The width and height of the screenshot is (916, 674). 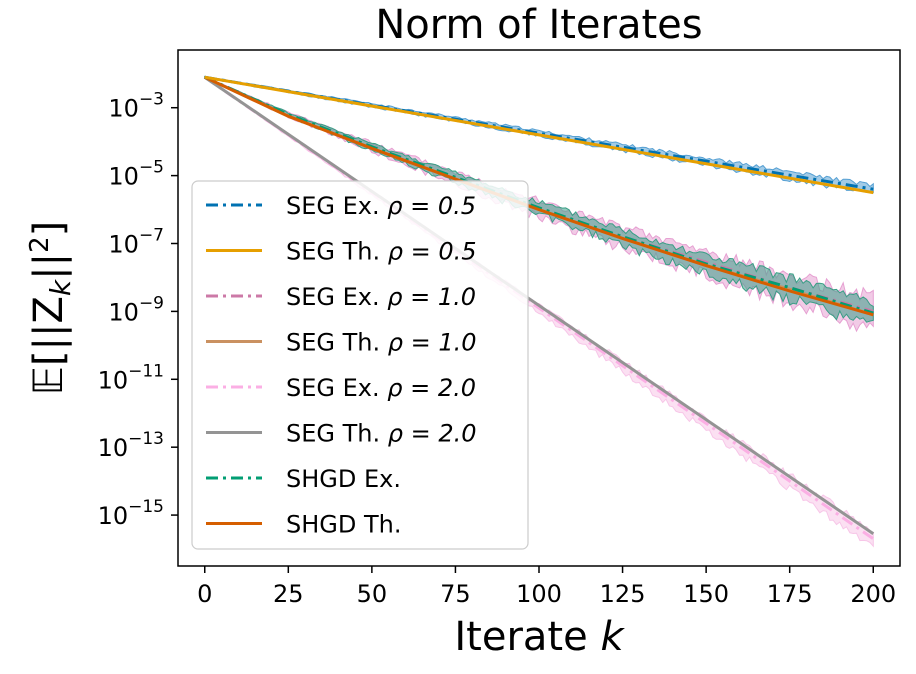 I want to click on legend-label-4: SEG Ex. ρ = 2.0, so click(x=381, y=388).